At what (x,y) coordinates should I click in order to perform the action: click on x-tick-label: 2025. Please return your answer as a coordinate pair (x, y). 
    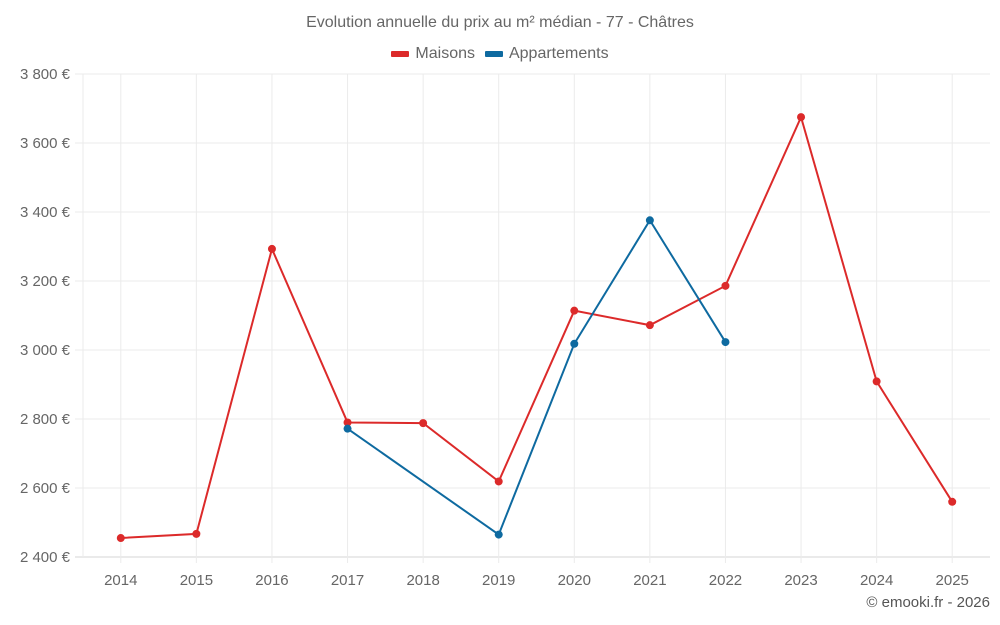
    Looking at the image, I should click on (952, 580).